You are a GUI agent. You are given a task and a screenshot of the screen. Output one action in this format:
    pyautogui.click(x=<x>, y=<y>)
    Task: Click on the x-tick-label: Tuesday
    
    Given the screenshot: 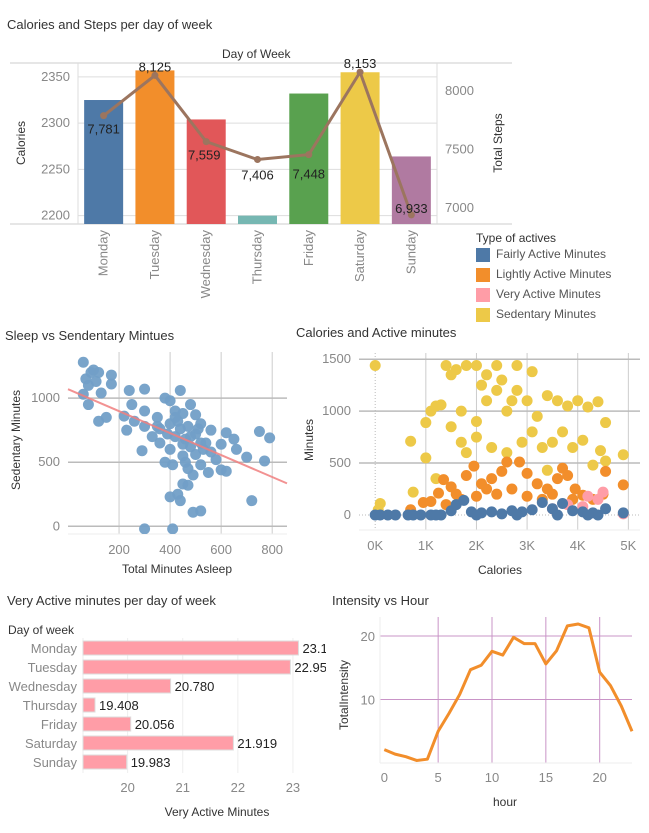 What is the action you would take?
    pyautogui.click(x=154, y=255)
    